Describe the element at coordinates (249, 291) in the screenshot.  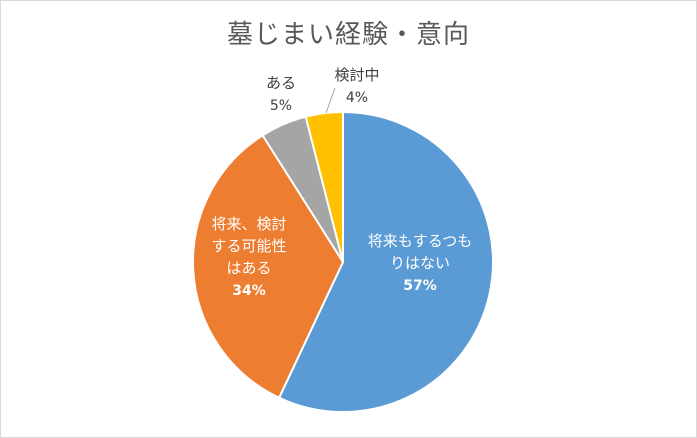
I see `slice-value-label: 34%` at that location.